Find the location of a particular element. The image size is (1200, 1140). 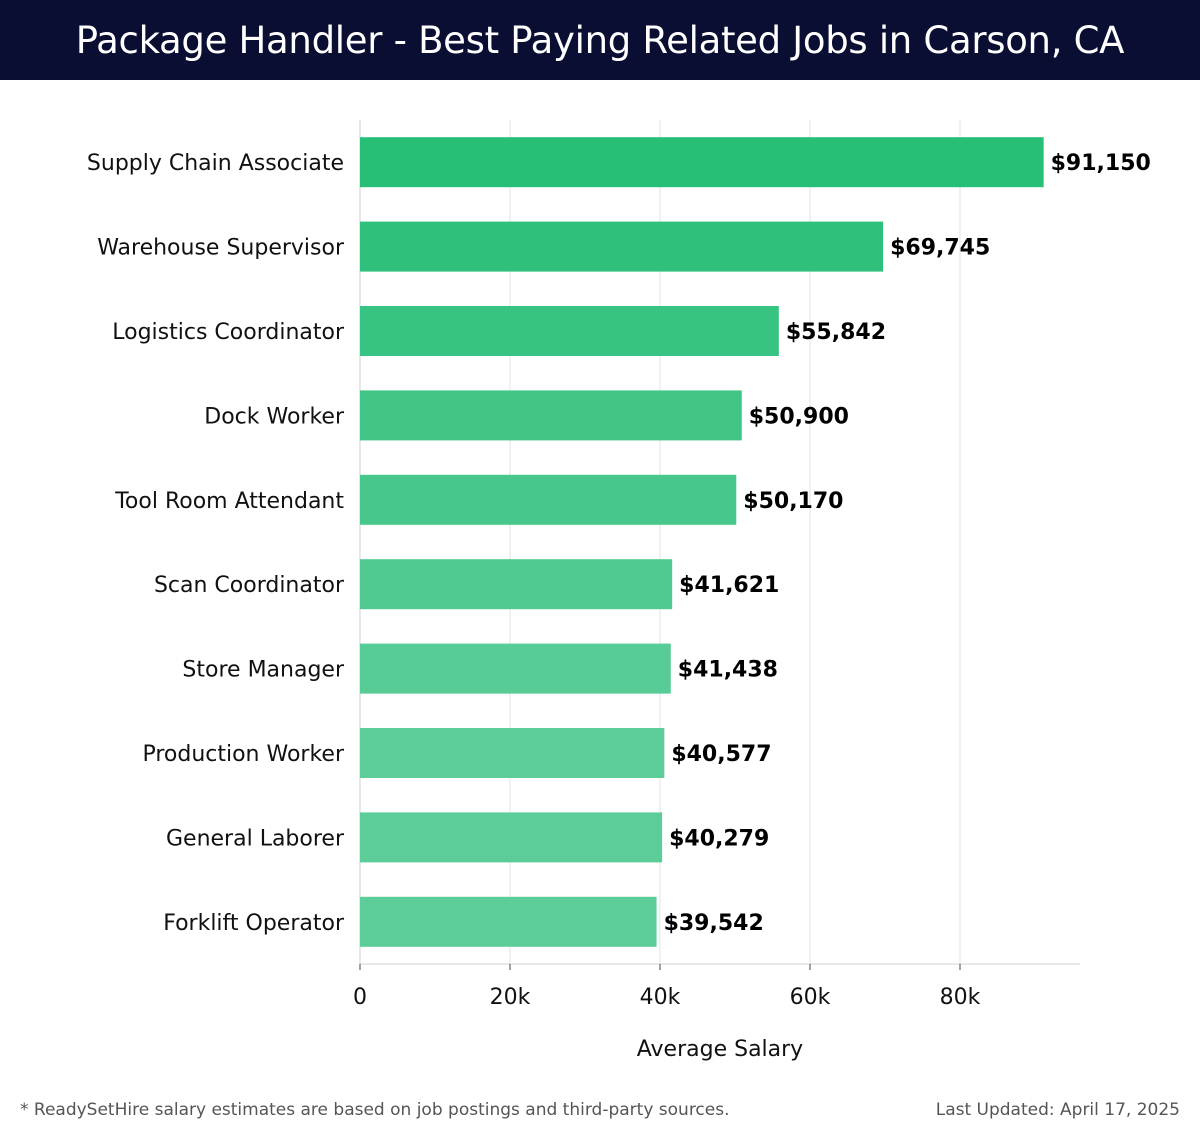

x-tick-label: 80k is located at coordinates (960, 997).